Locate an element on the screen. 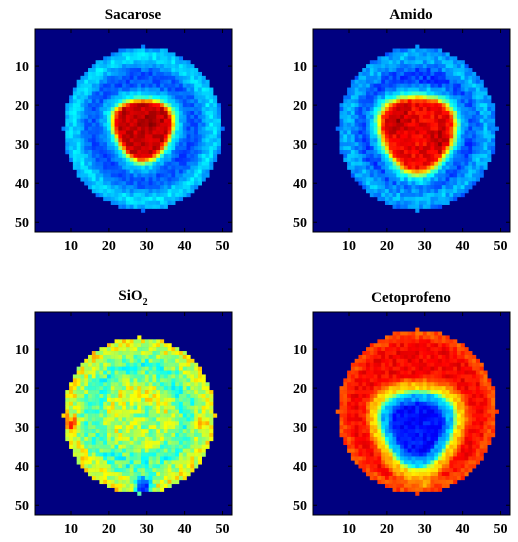 The height and width of the screenshot is (542, 518). x-tick-label: 40 is located at coordinates (185, 246).